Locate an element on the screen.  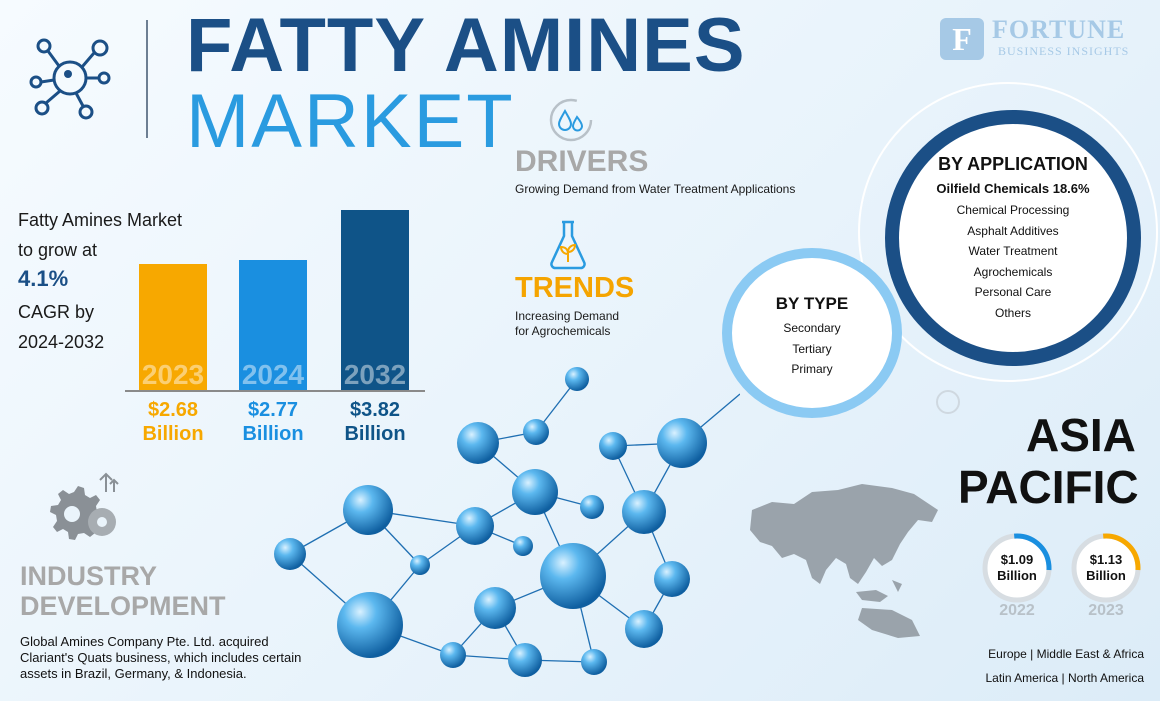
other-regions-row-1: Europe | Middle East & Africa is located at coordinates (1066, 654).